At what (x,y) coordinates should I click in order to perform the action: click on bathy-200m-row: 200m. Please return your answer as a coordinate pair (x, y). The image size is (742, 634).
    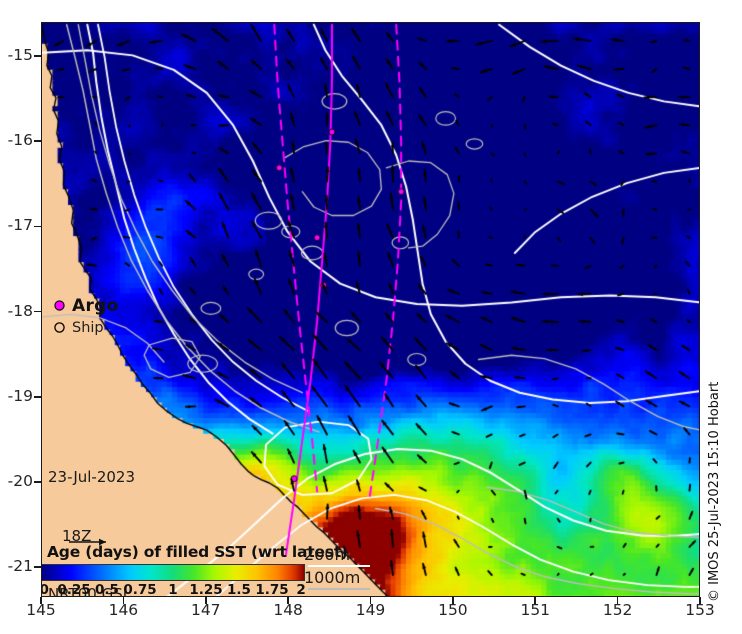
    Looking at the image, I should click on (332, 555).